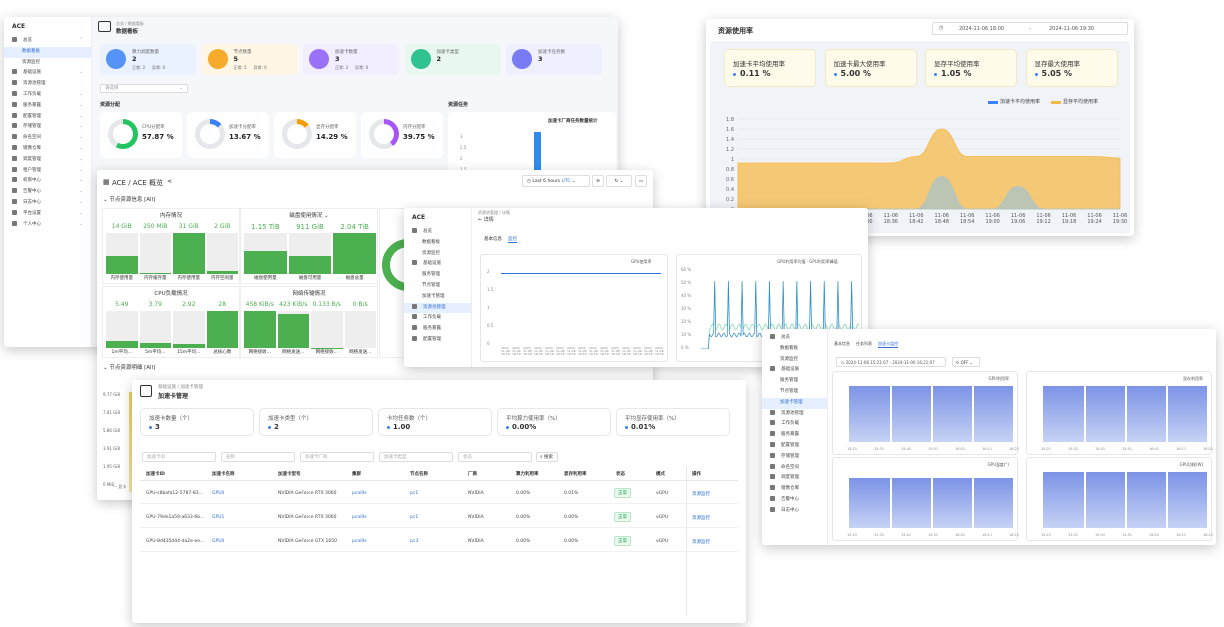 Image resolution: width=1224 pixels, height=627 pixels. What do you see at coordinates (512, 240) in the screenshot?
I see `tab-monitor: 监控` at bounding box center [512, 240].